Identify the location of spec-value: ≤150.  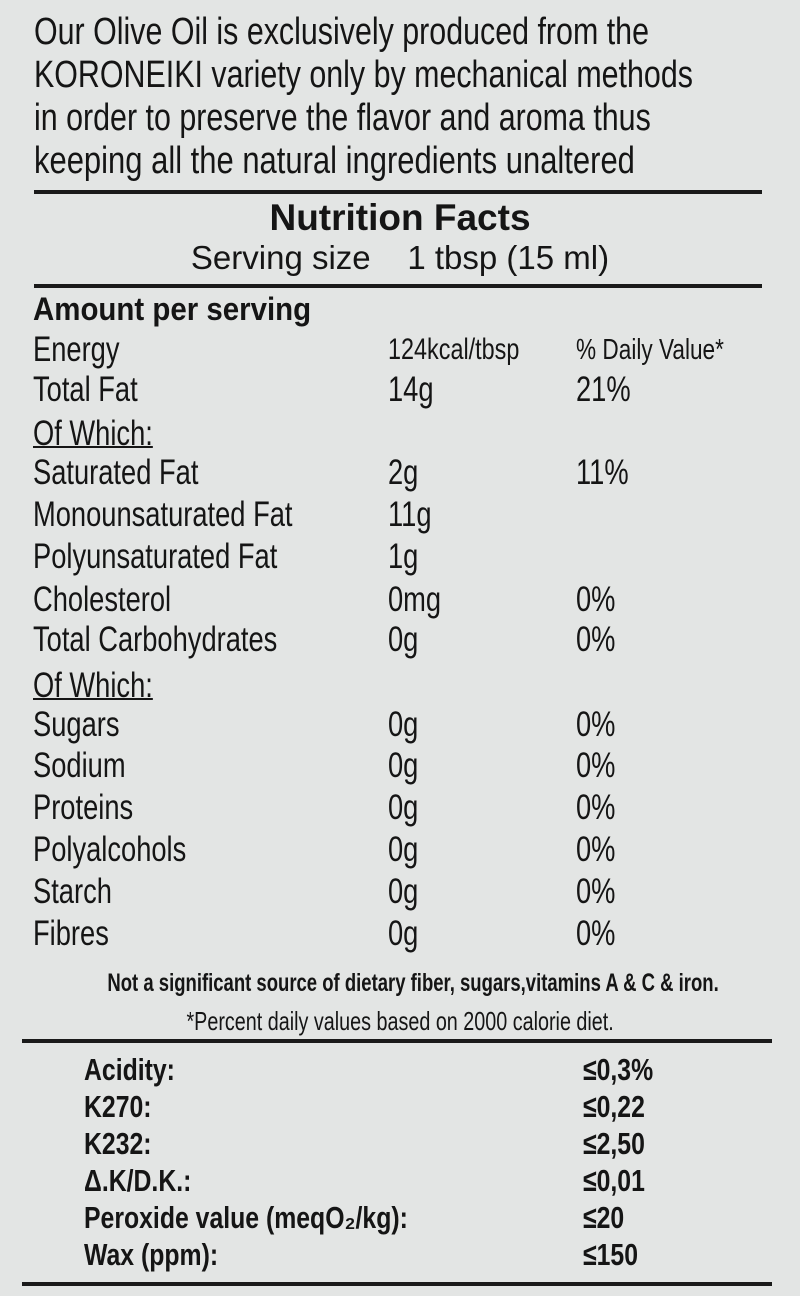
(610, 1254).